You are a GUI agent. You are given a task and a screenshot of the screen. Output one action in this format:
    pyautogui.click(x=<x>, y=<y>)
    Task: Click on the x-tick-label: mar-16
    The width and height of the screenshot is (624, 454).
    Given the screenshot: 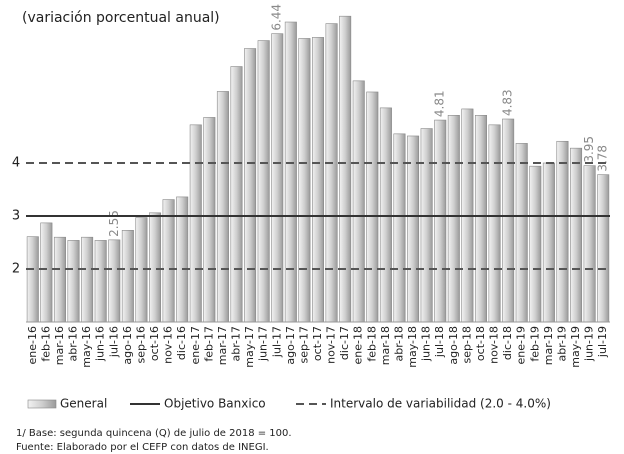 What is the action you would take?
    pyautogui.click(x=59, y=345)
    